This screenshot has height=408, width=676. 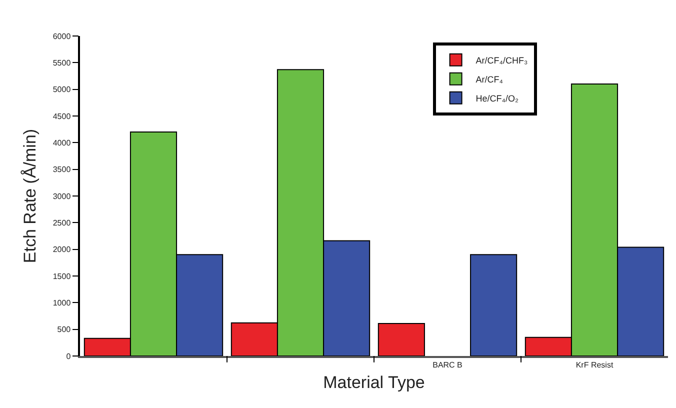 I want to click on legend-label: Ar/CF₄/CHF₃, so click(x=502, y=60).